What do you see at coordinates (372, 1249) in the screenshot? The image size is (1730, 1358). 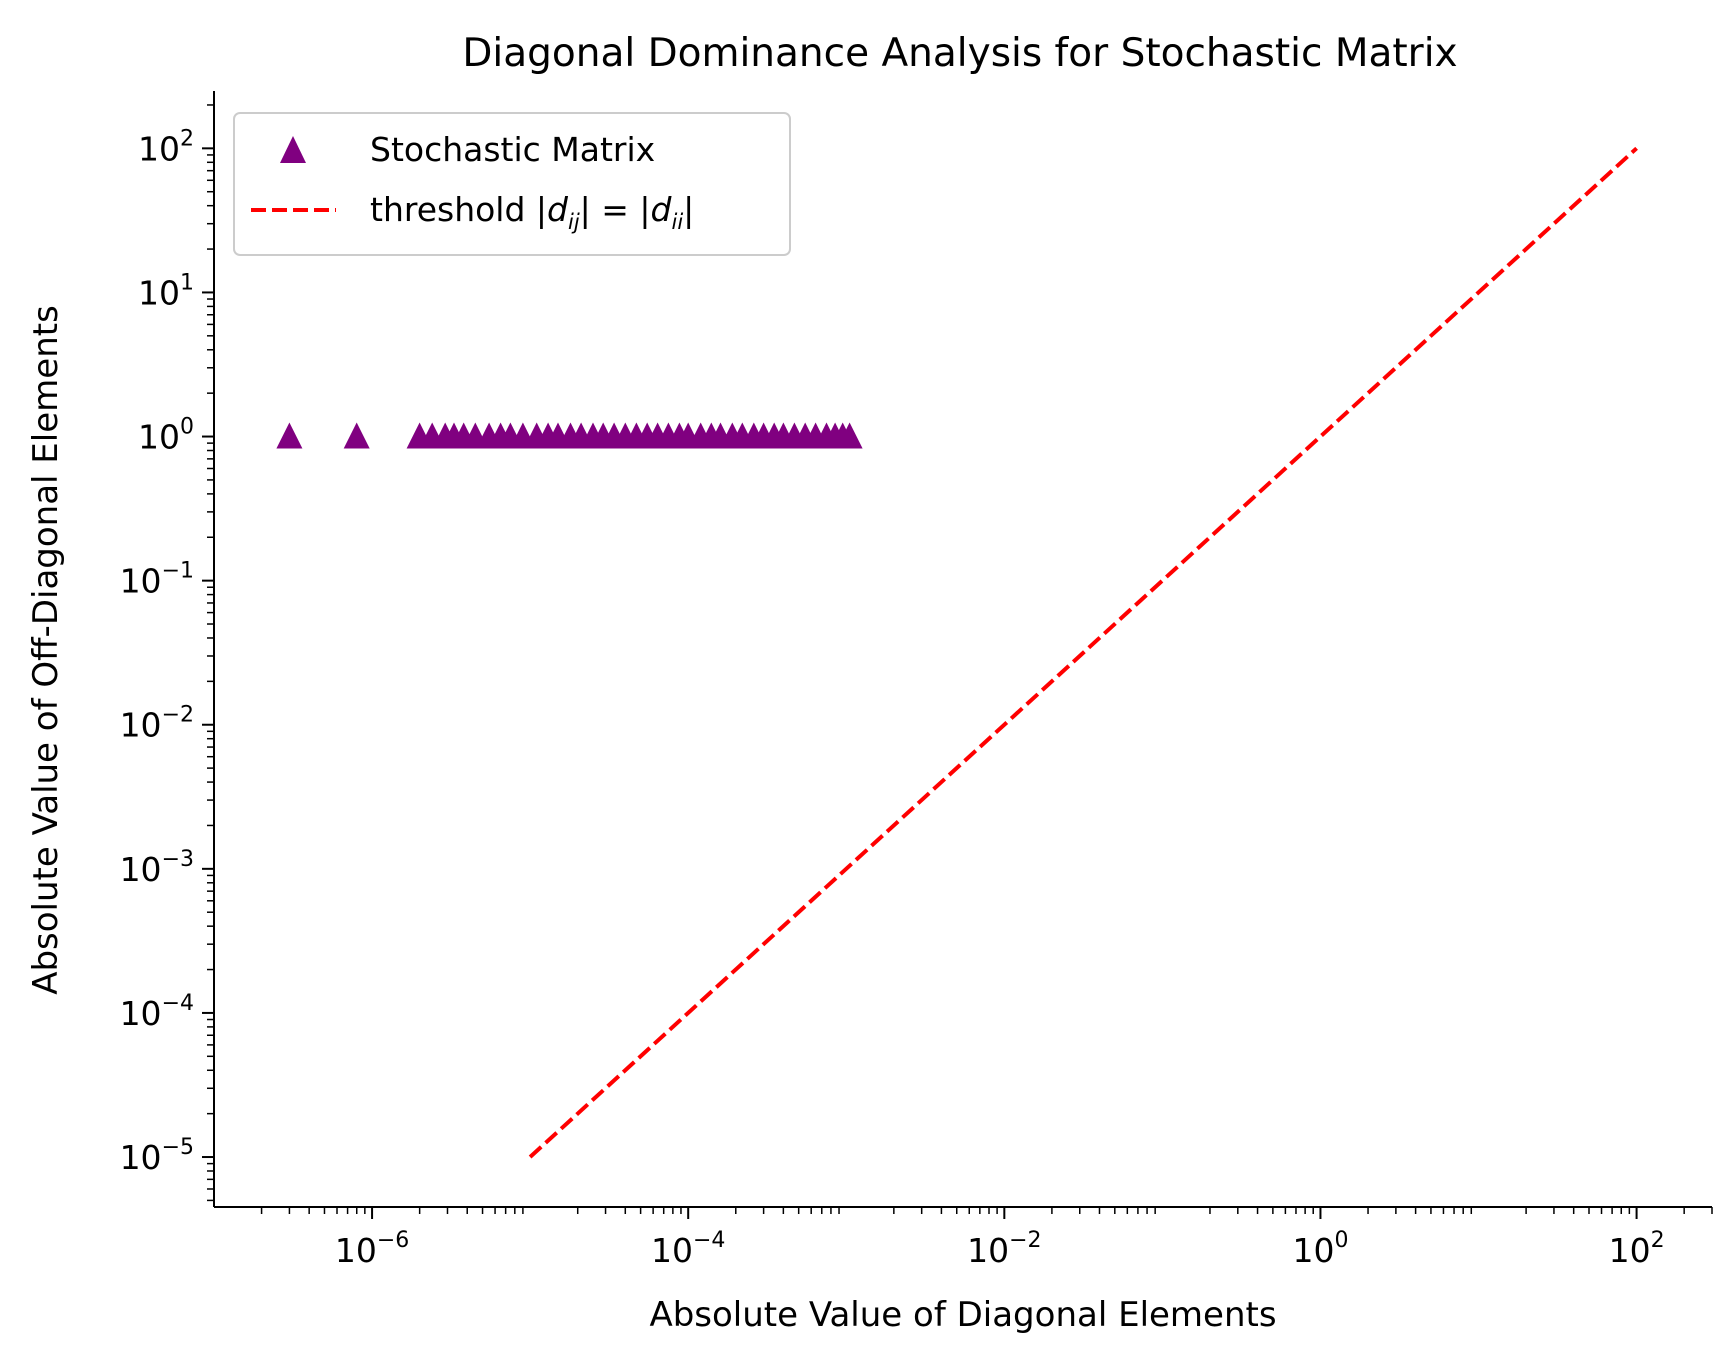 I see `x-tick-label: 10⁻⁶` at bounding box center [372, 1249].